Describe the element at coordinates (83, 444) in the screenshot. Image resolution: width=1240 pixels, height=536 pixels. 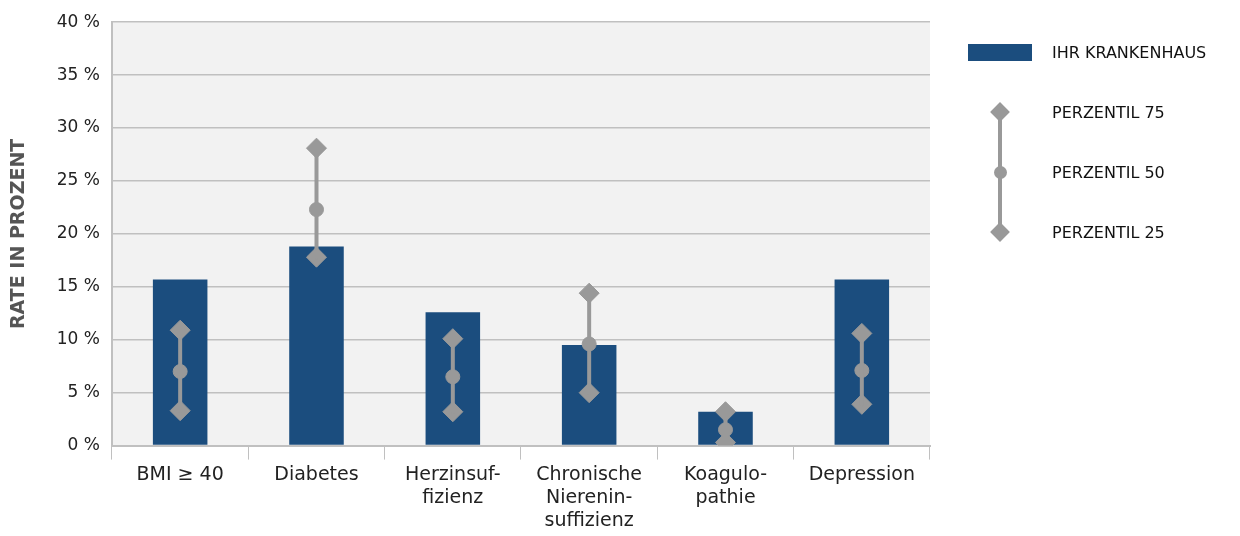
I see `y-tick-label: 0 %` at that location.